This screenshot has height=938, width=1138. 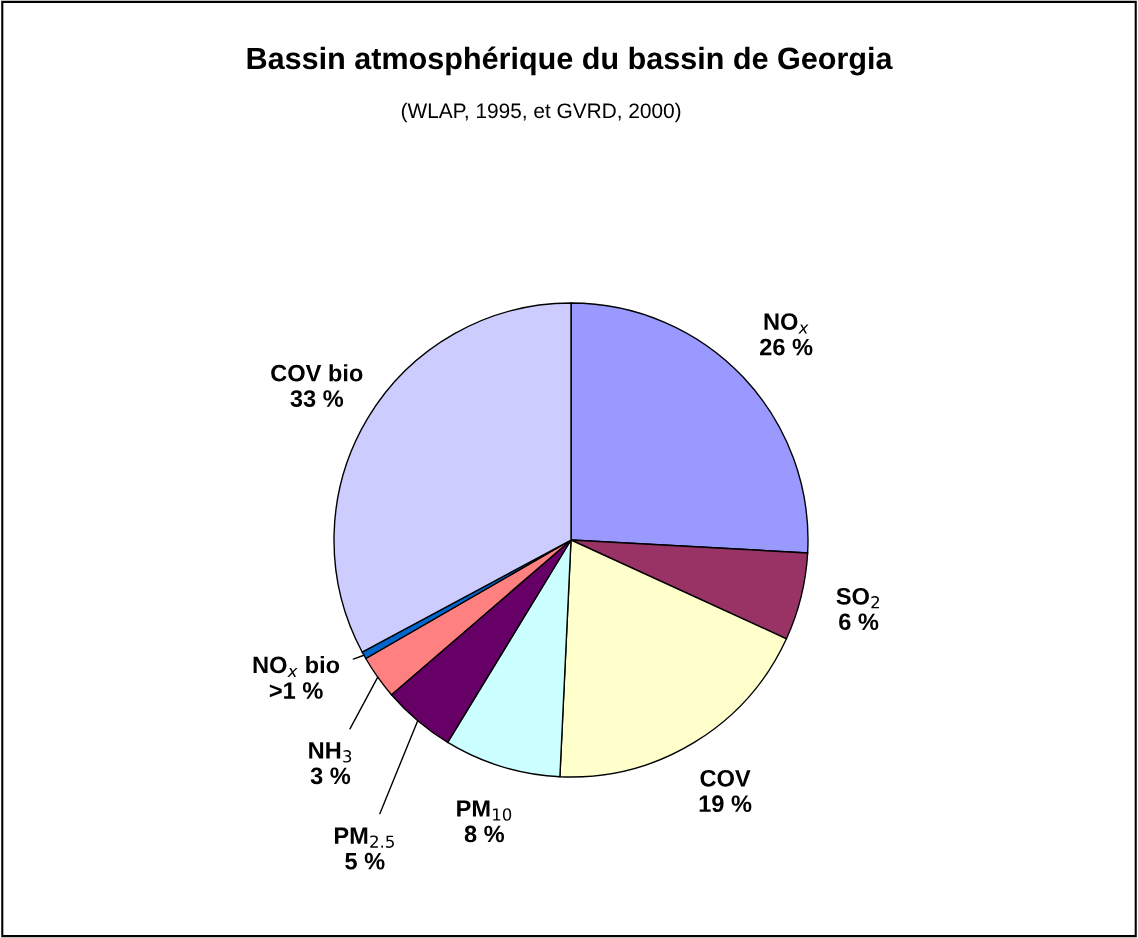 What do you see at coordinates (725, 804) in the screenshot?
I see `data-label: 19 %` at bounding box center [725, 804].